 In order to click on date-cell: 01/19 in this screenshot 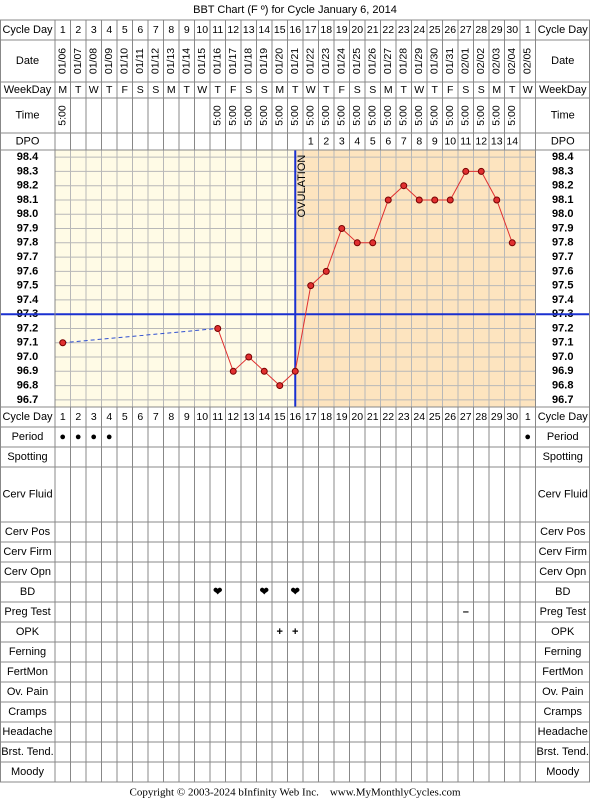, I will do `click(264, 61)`.